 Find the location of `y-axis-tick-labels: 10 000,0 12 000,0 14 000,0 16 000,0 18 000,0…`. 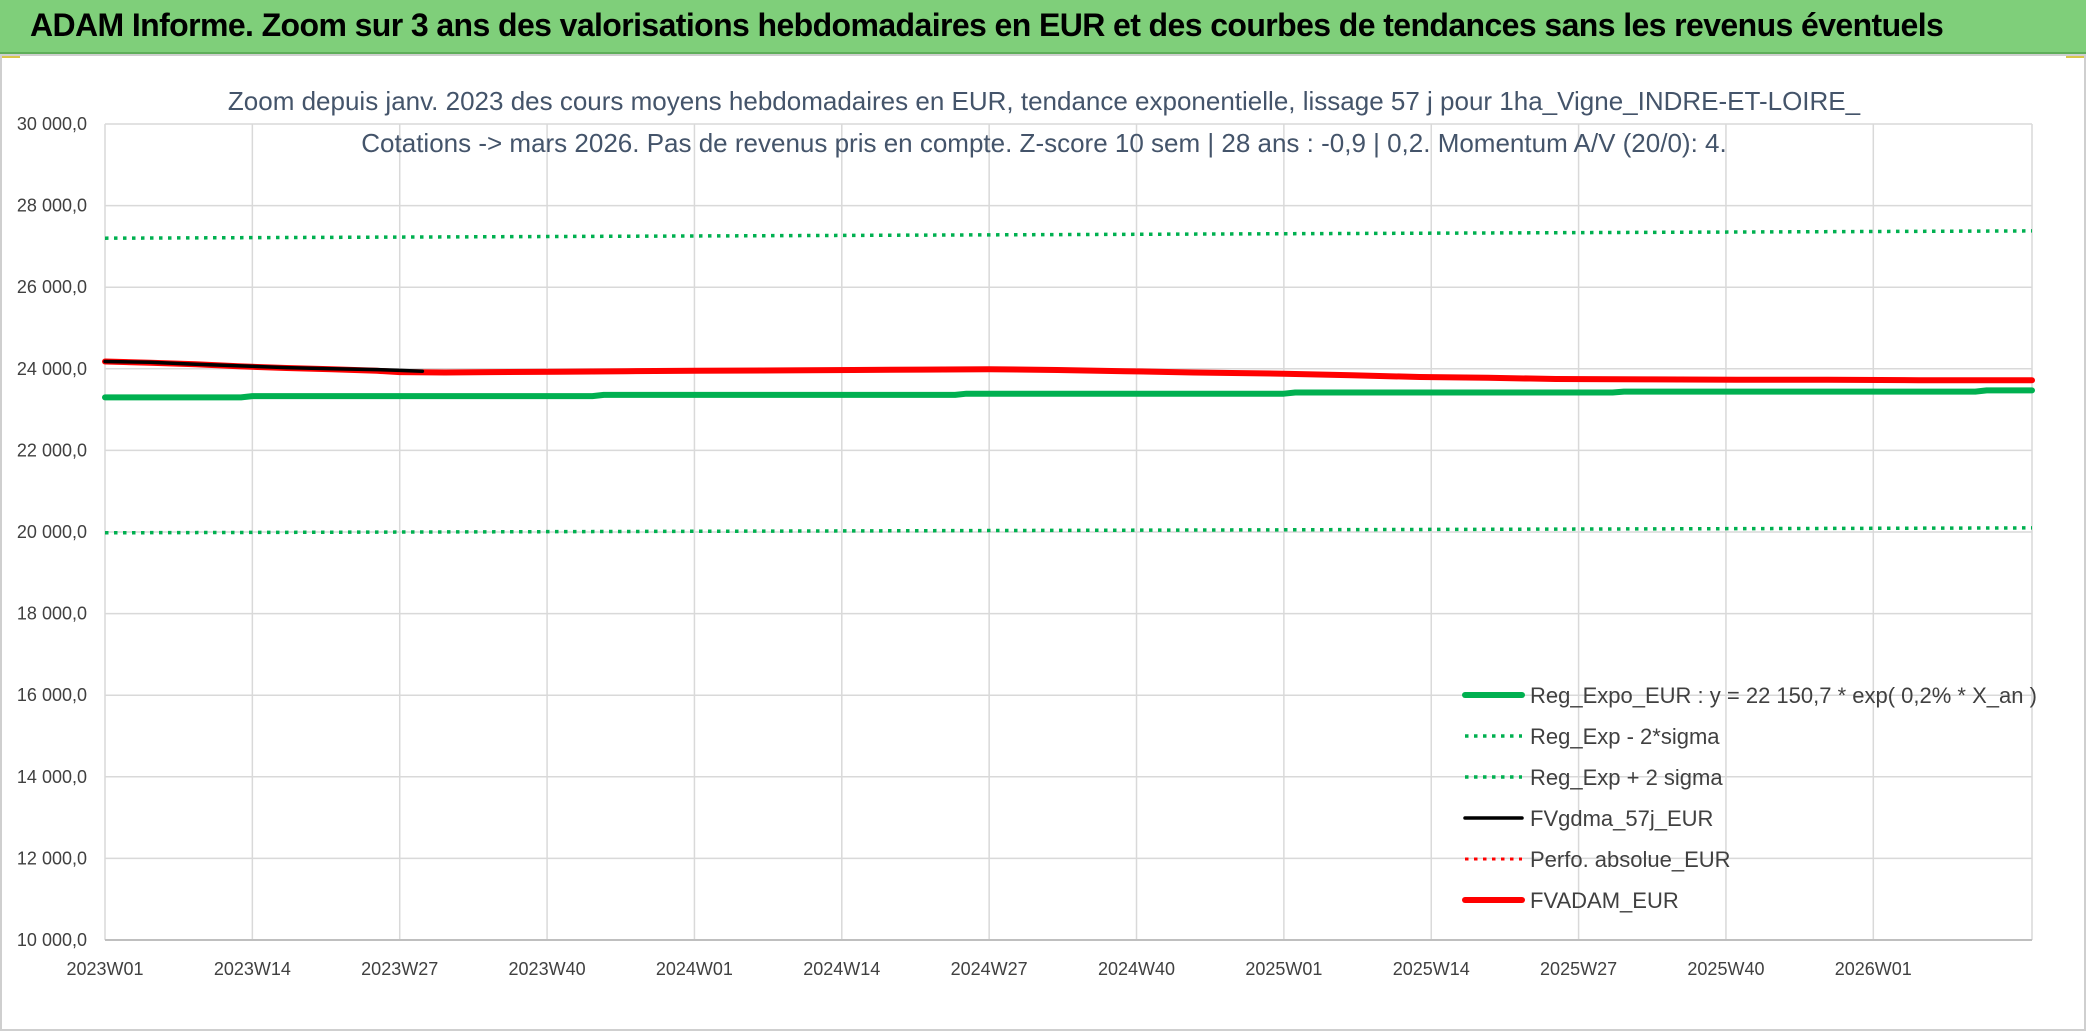

y-axis-tick-labels: 10 000,0 12 000,0 14 000,0 16 000,0 18 000,0… is located at coordinates (52, 532).